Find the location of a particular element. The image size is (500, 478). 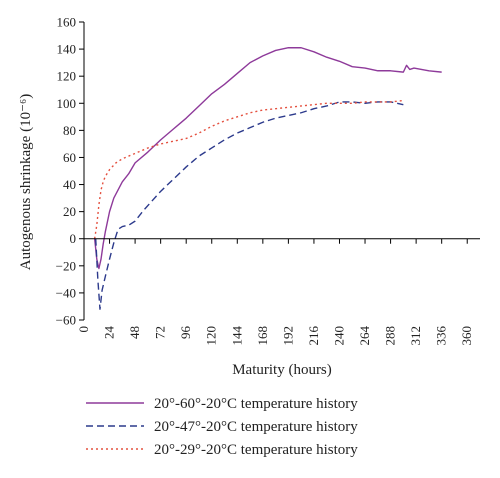

x-tick-label: 264 is located at coordinates (364, 336).